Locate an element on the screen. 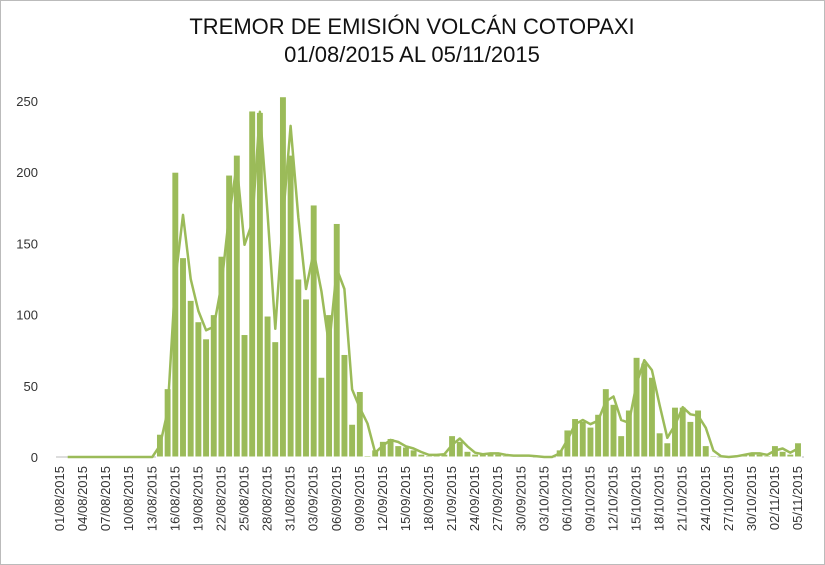 The image size is (825, 565). y-tick-label: 200 is located at coordinates (27, 172).